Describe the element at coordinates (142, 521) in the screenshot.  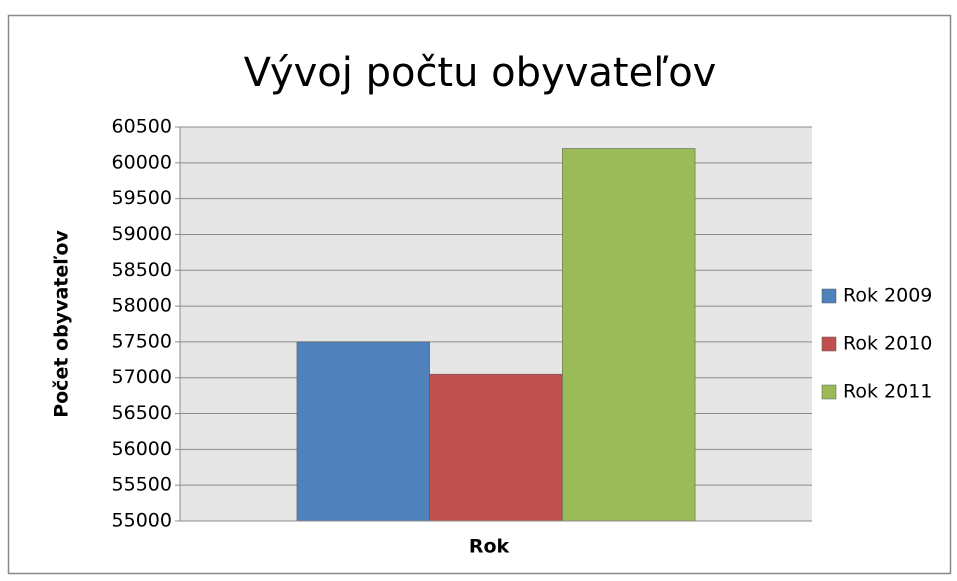
I see `y-tick-label: 55000` at that location.